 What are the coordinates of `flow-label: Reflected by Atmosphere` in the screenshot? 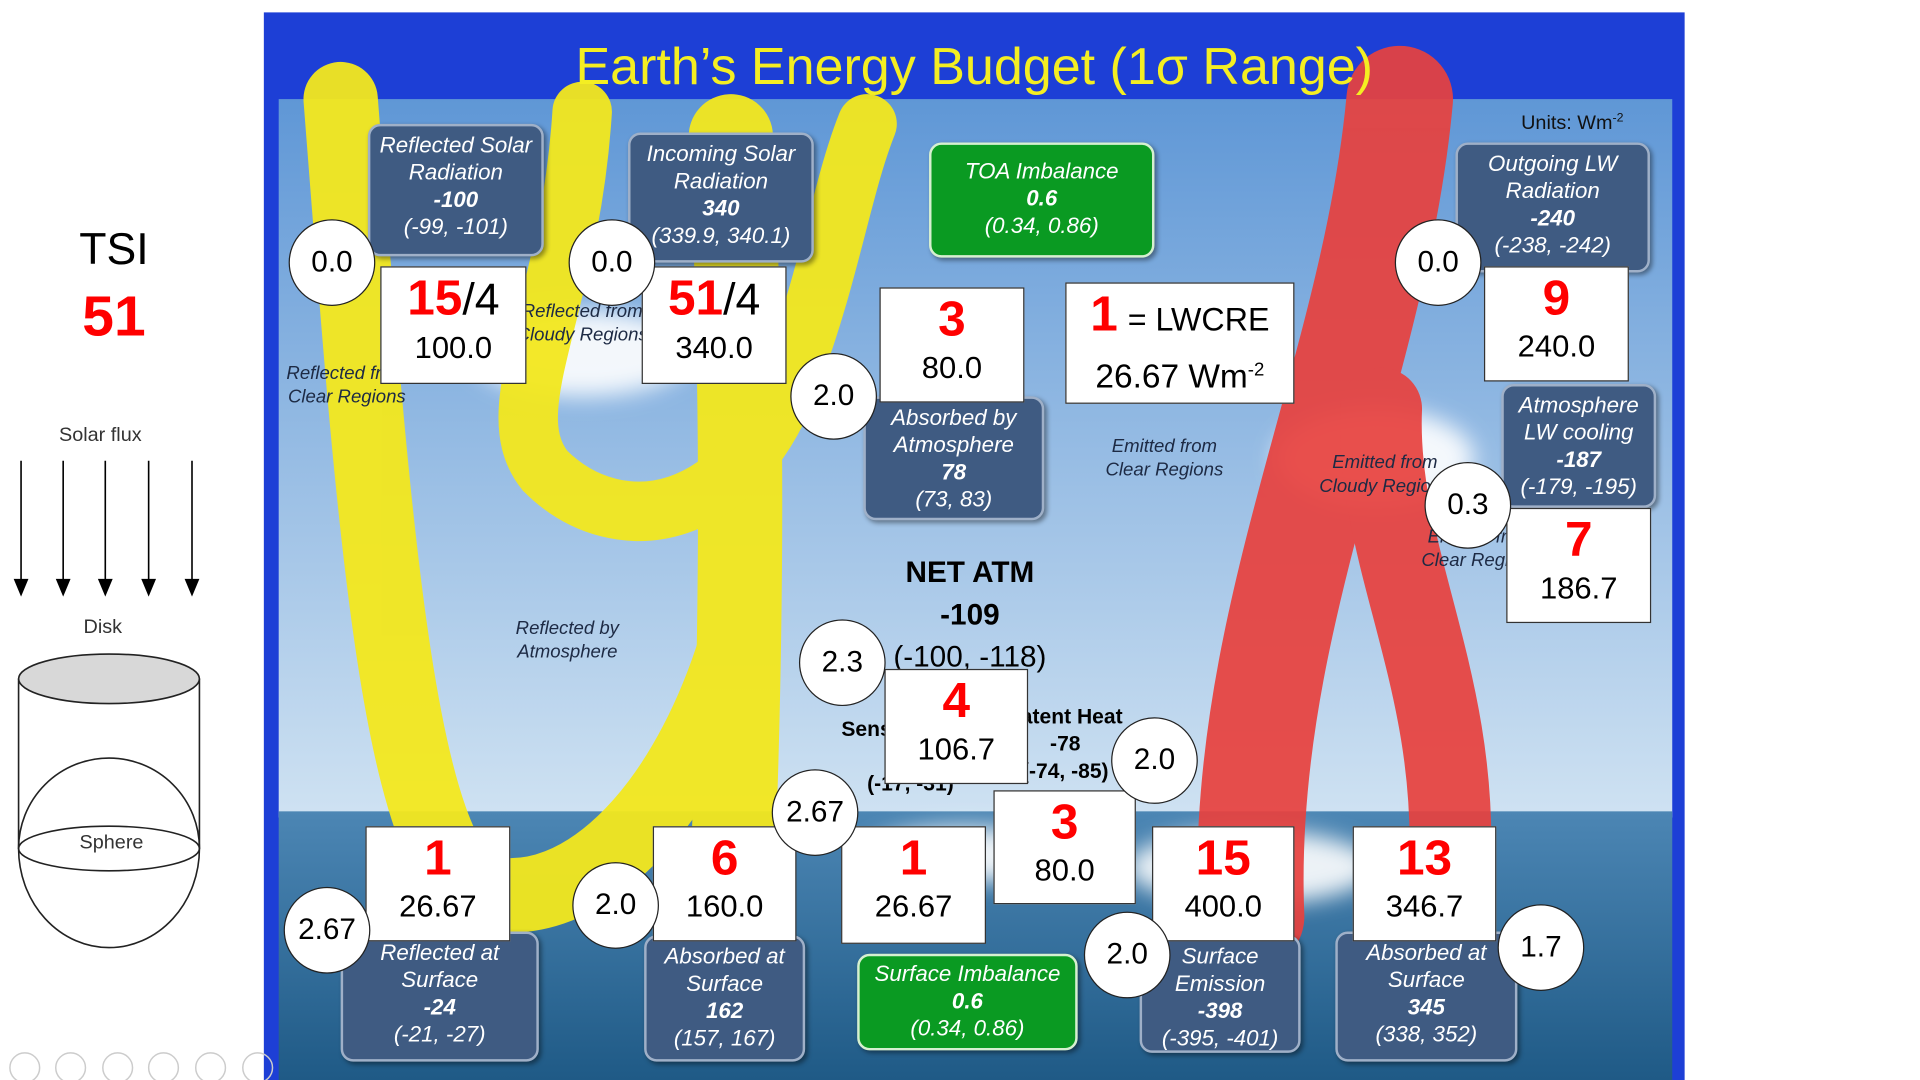 It's located at (567, 640).